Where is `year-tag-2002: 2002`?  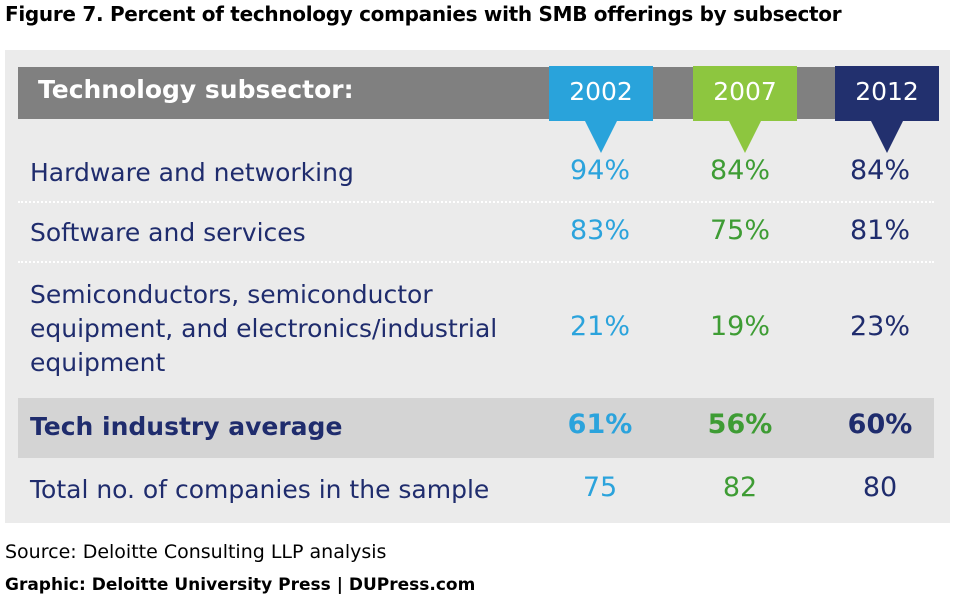 year-tag-2002: 2002 is located at coordinates (601, 110).